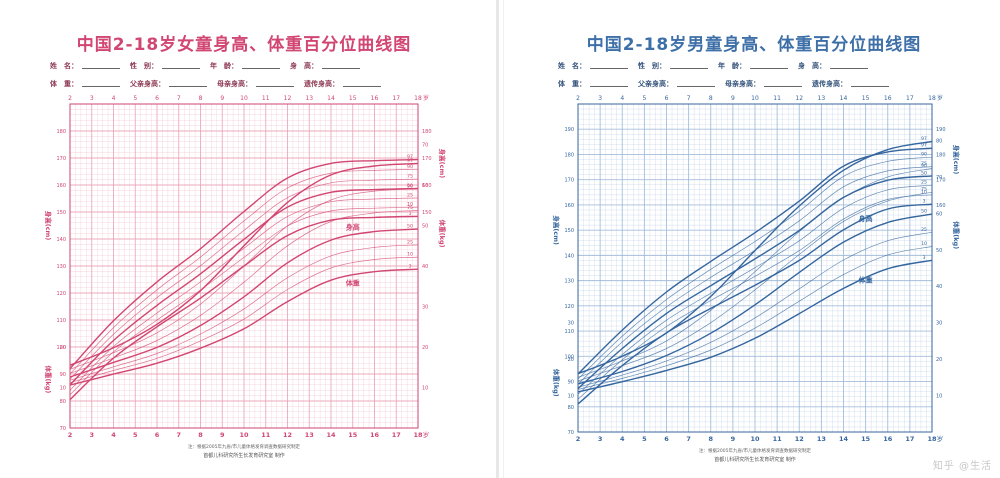 The height and width of the screenshot is (478, 1000). I want to click on girls-gender-label: 性 别：, so click(144, 66).